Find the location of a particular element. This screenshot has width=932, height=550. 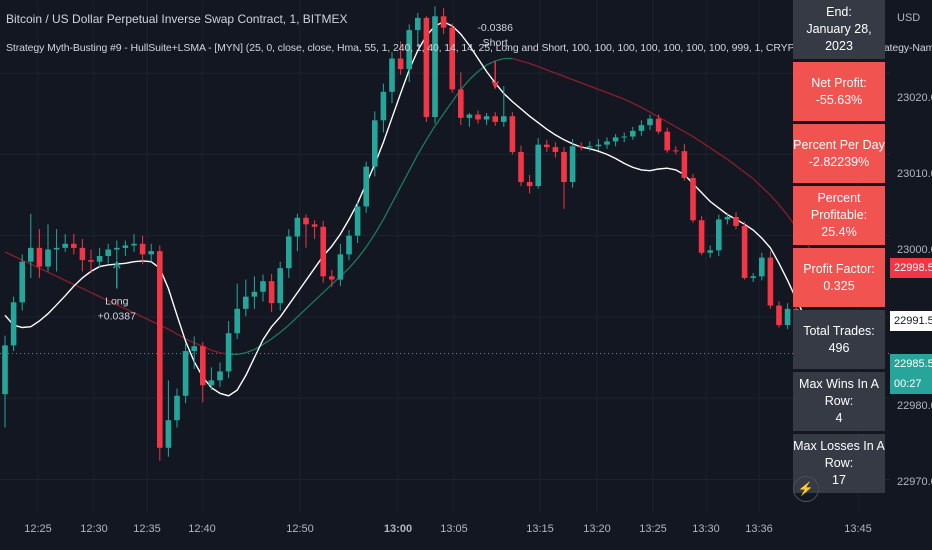

tradingview-logo-icon: ⚡ is located at coordinates (806, 489).